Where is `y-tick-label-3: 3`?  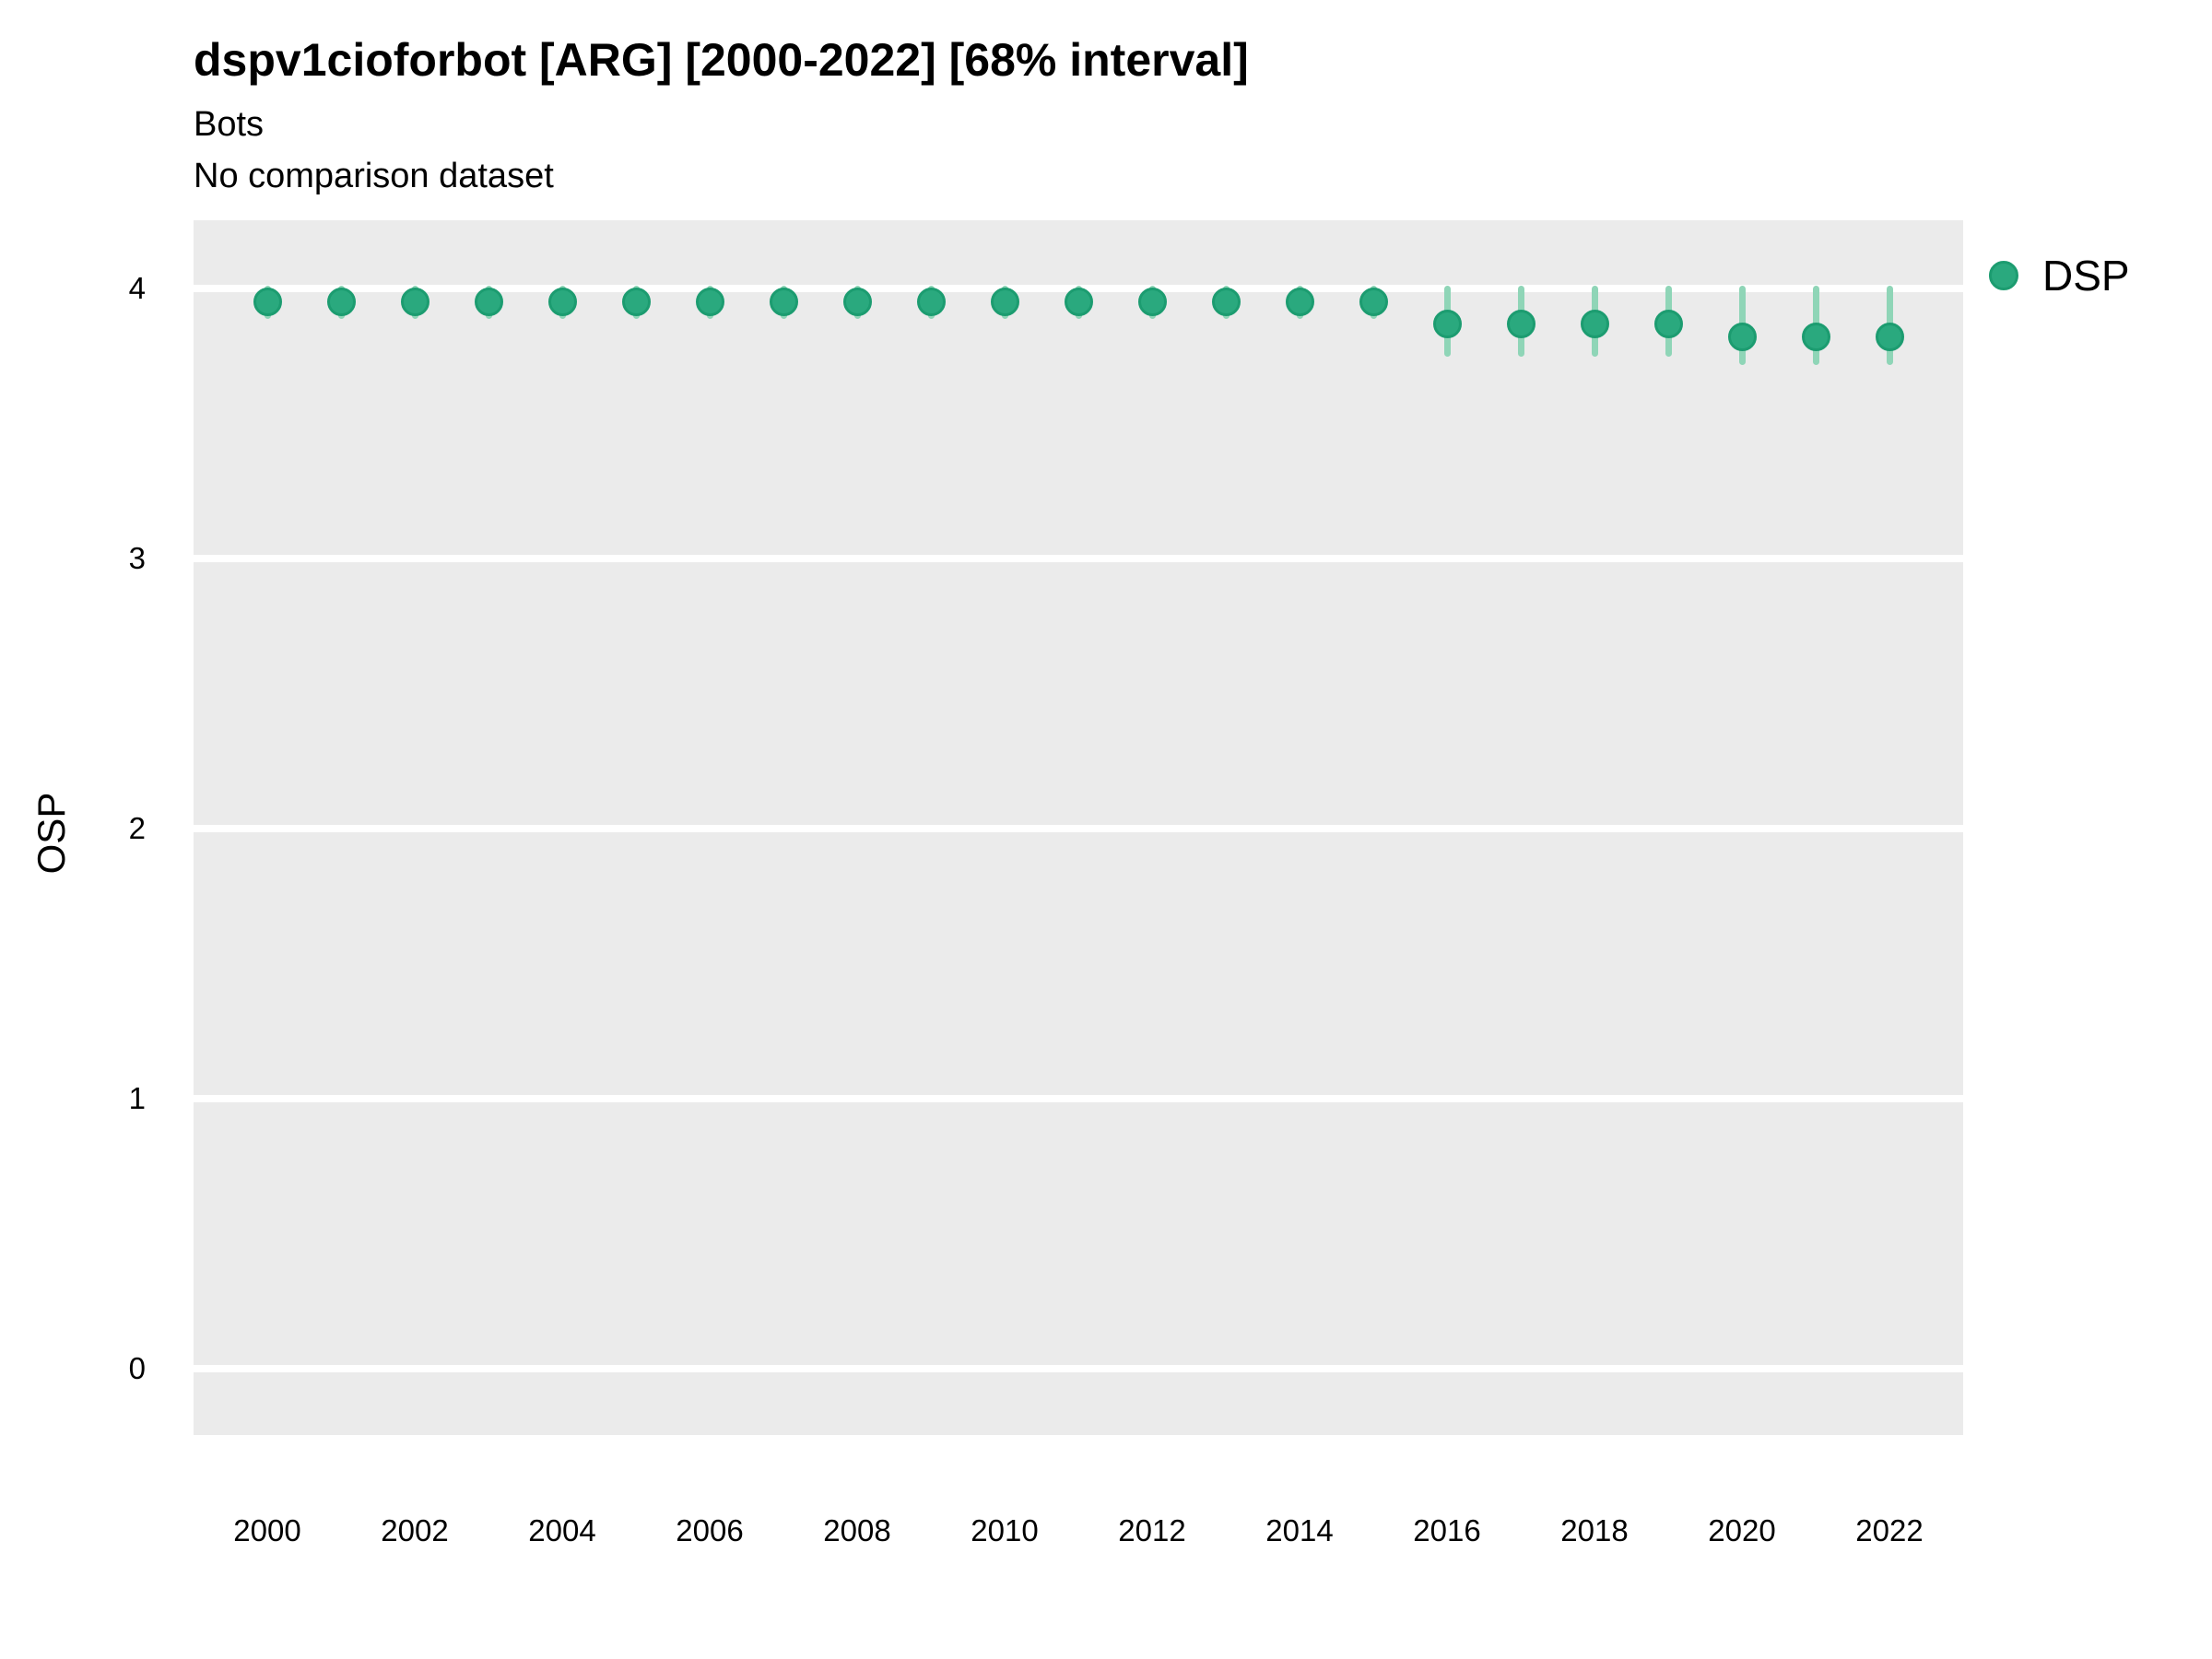
y-tick-label-3: 3 is located at coordinates (137, 558).